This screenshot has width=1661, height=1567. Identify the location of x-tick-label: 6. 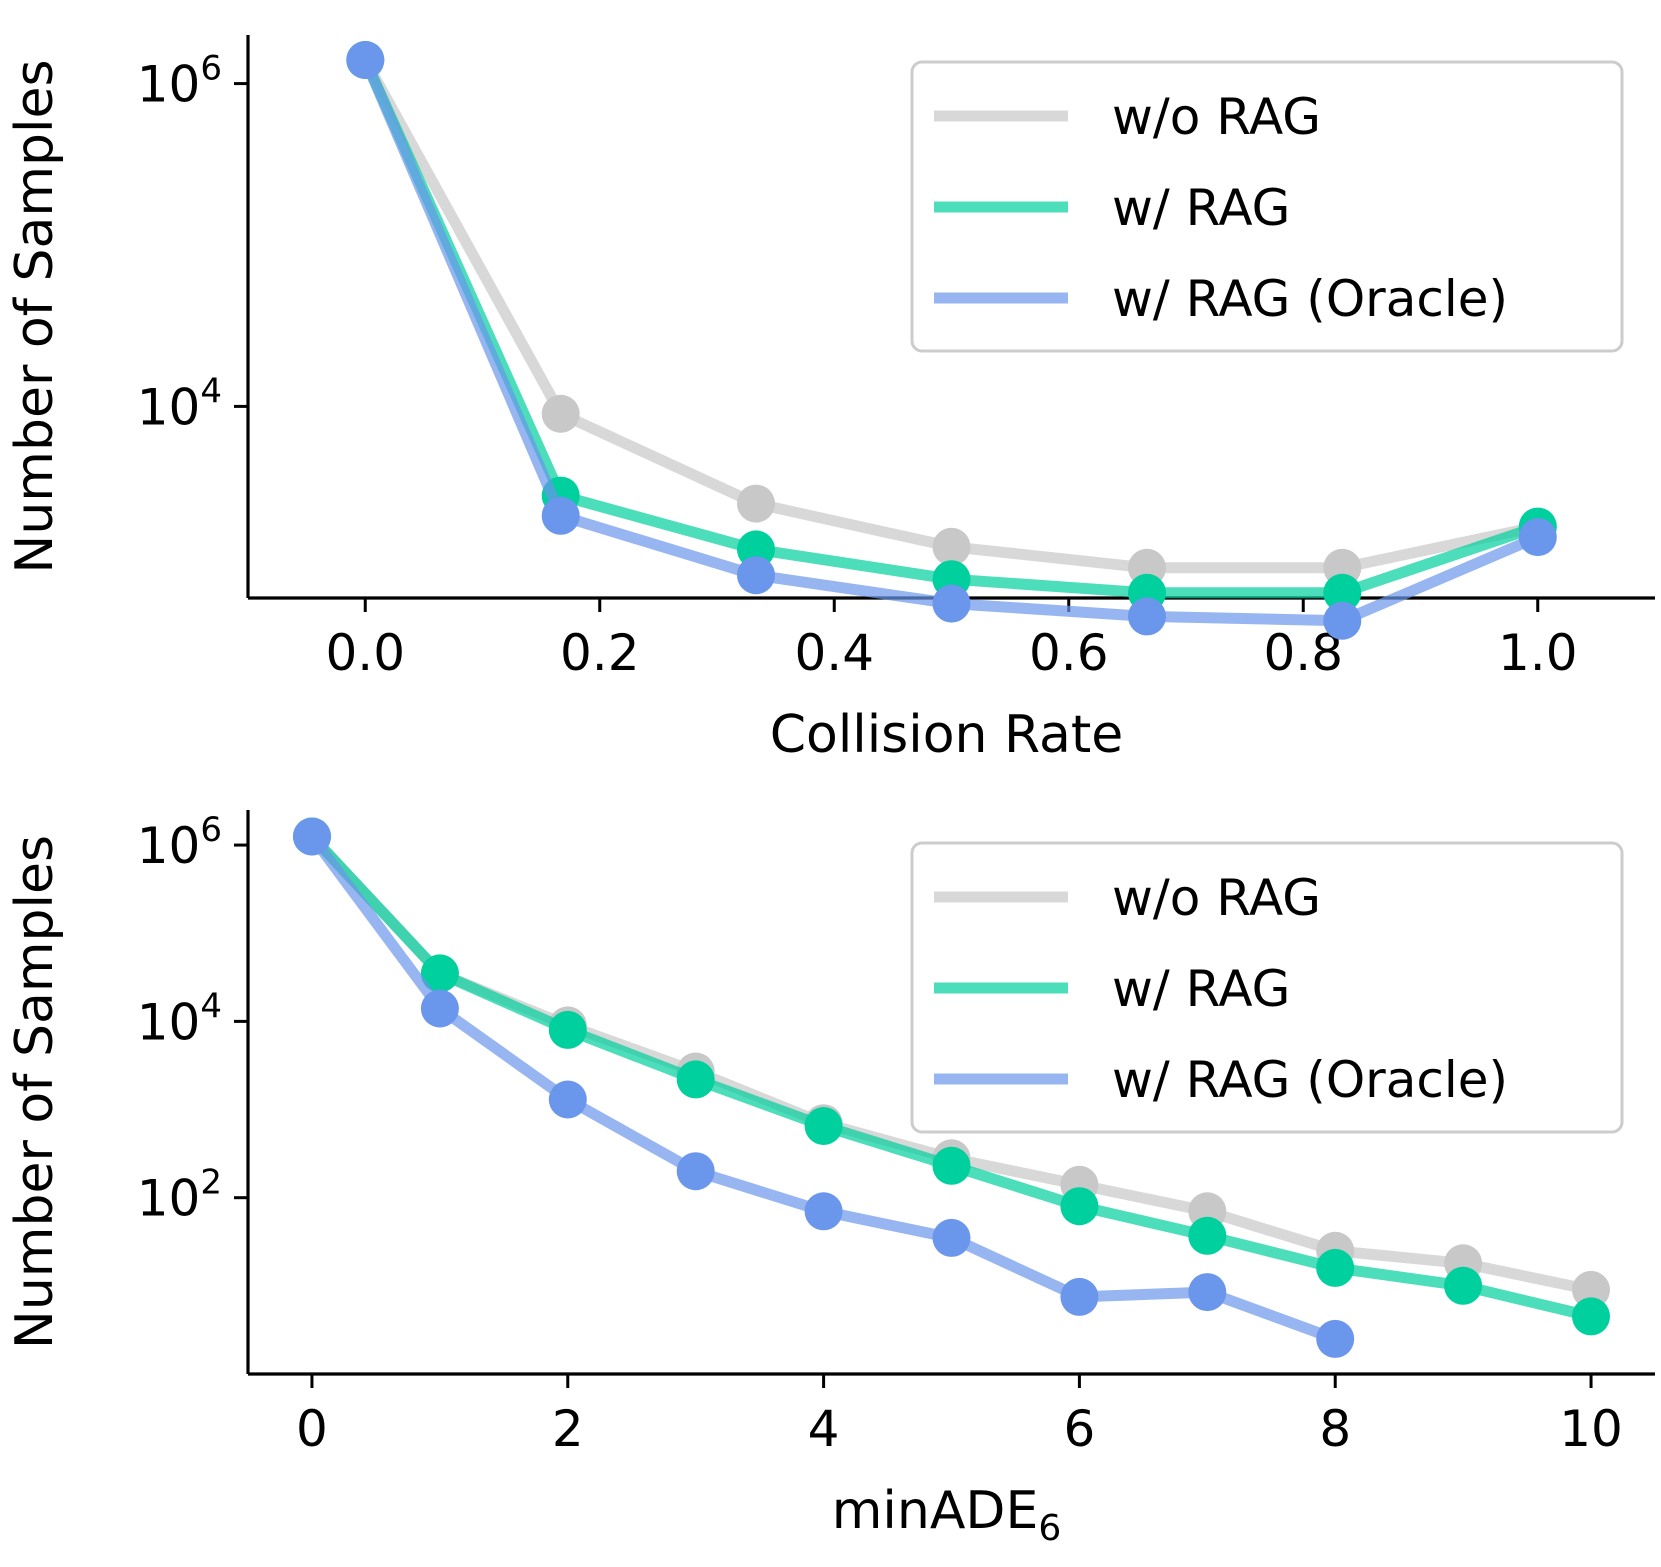
(1080, 1429).